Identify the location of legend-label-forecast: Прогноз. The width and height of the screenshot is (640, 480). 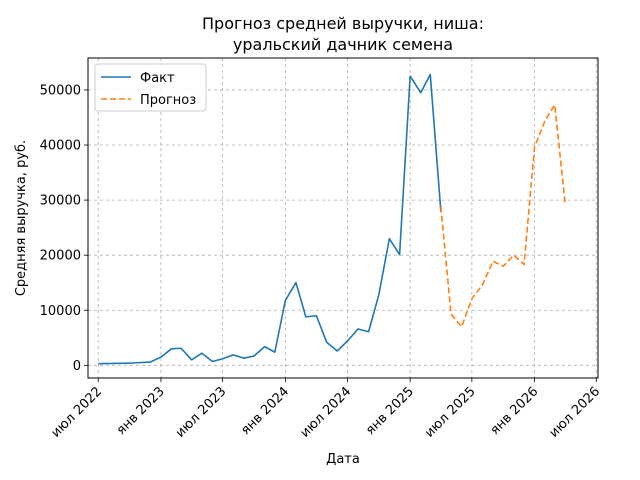
(168, 100).